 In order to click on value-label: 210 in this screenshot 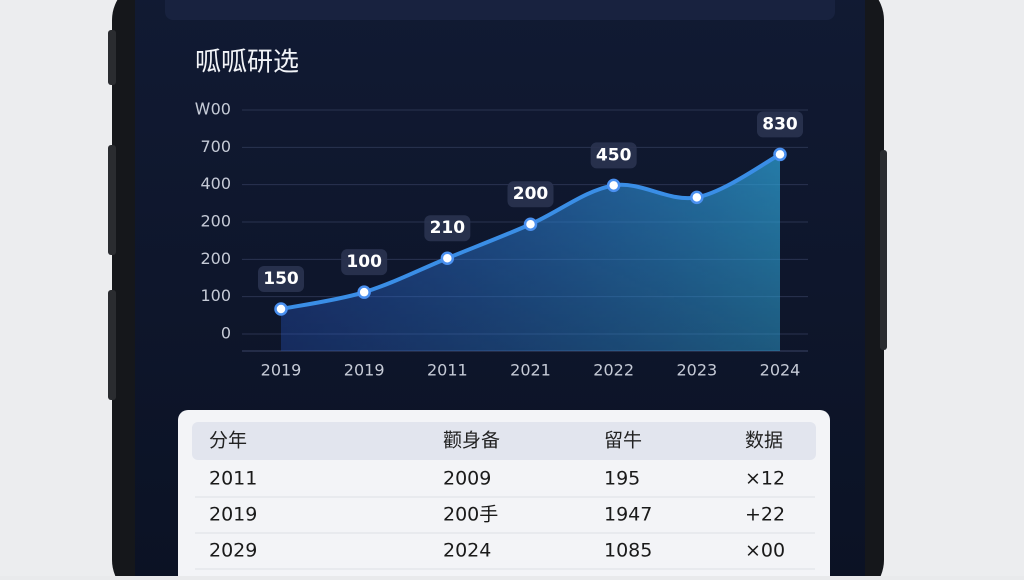, I will do `click(448, 228)`.